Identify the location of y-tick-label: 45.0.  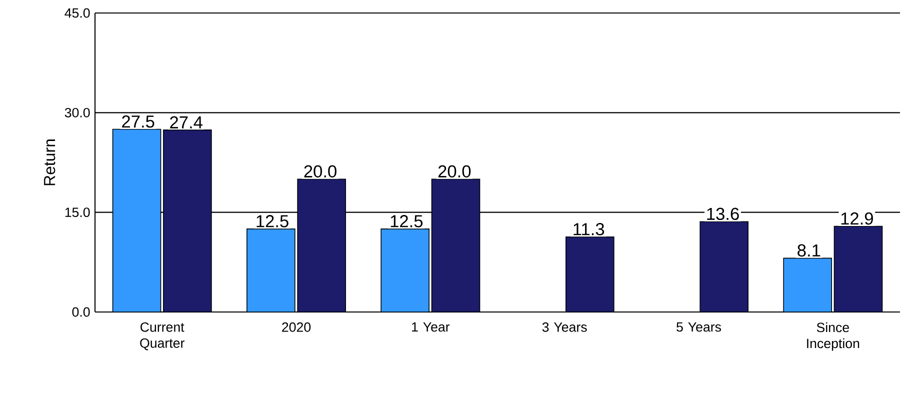
(77, 13).